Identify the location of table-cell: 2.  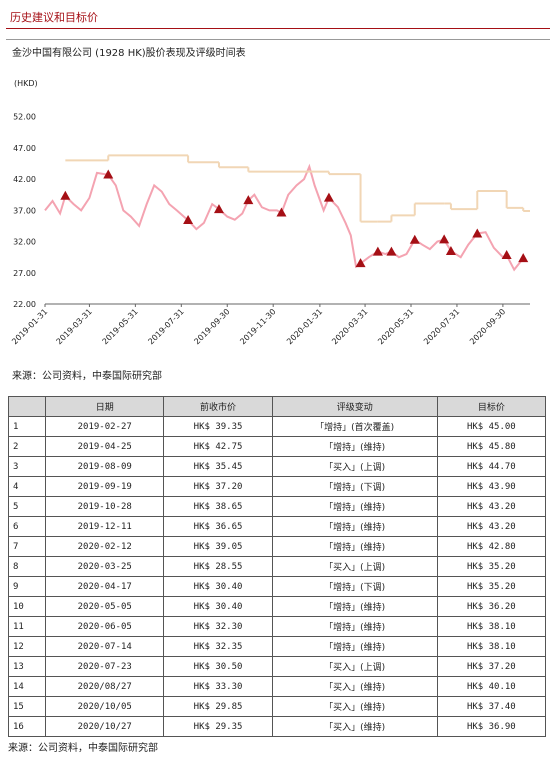
(27, 446).